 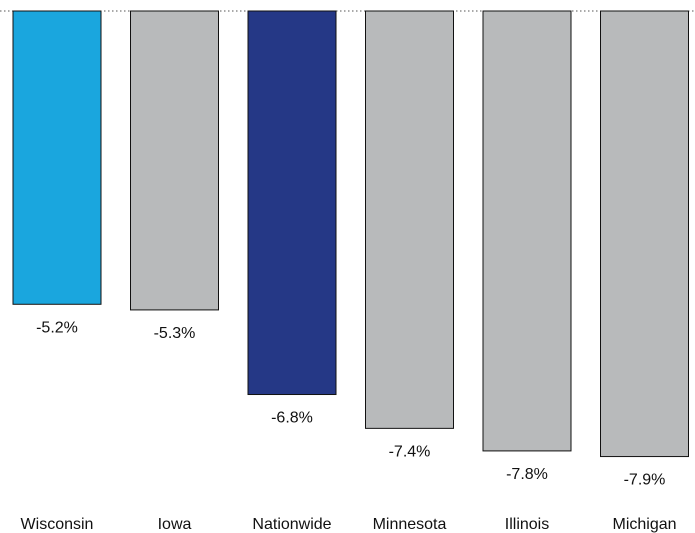 I want to click on value-label-michigan: -7.9%, so click(x=645, y=480).